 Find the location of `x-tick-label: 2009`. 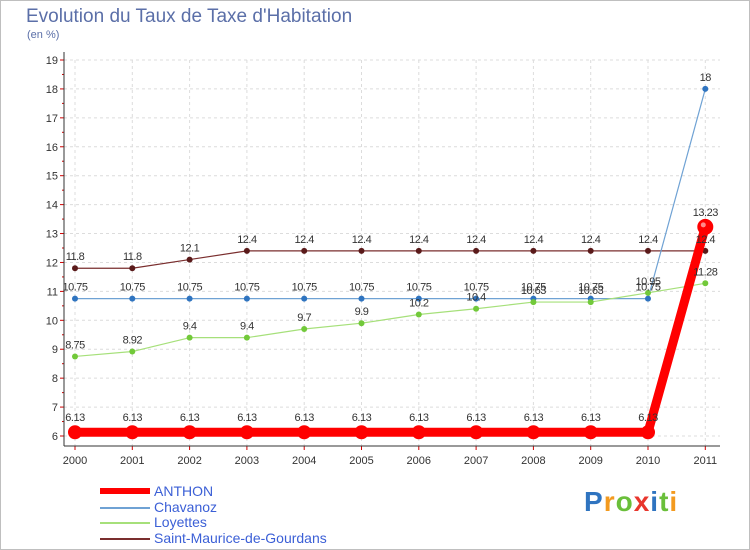

x-tick-label: 2009 is located at coordinates (590, 461).